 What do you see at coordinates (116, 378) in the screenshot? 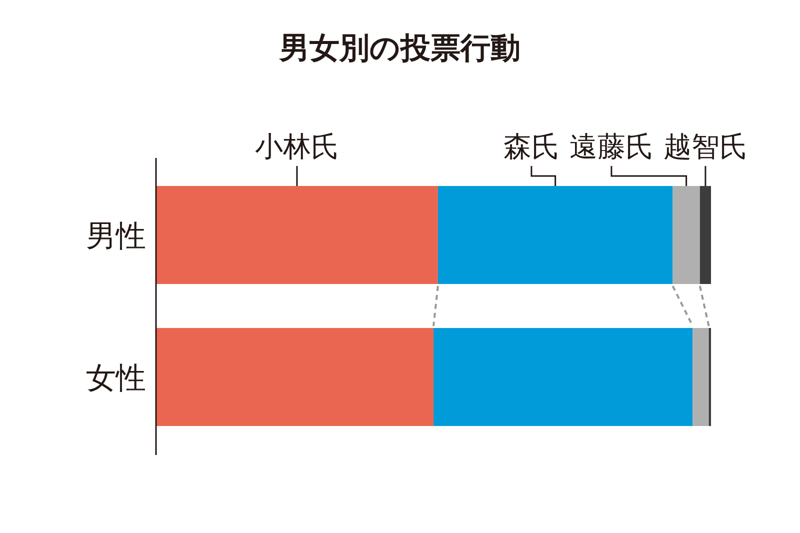
I see `y-tick-label: 女性` at bounding box center [116, 378].